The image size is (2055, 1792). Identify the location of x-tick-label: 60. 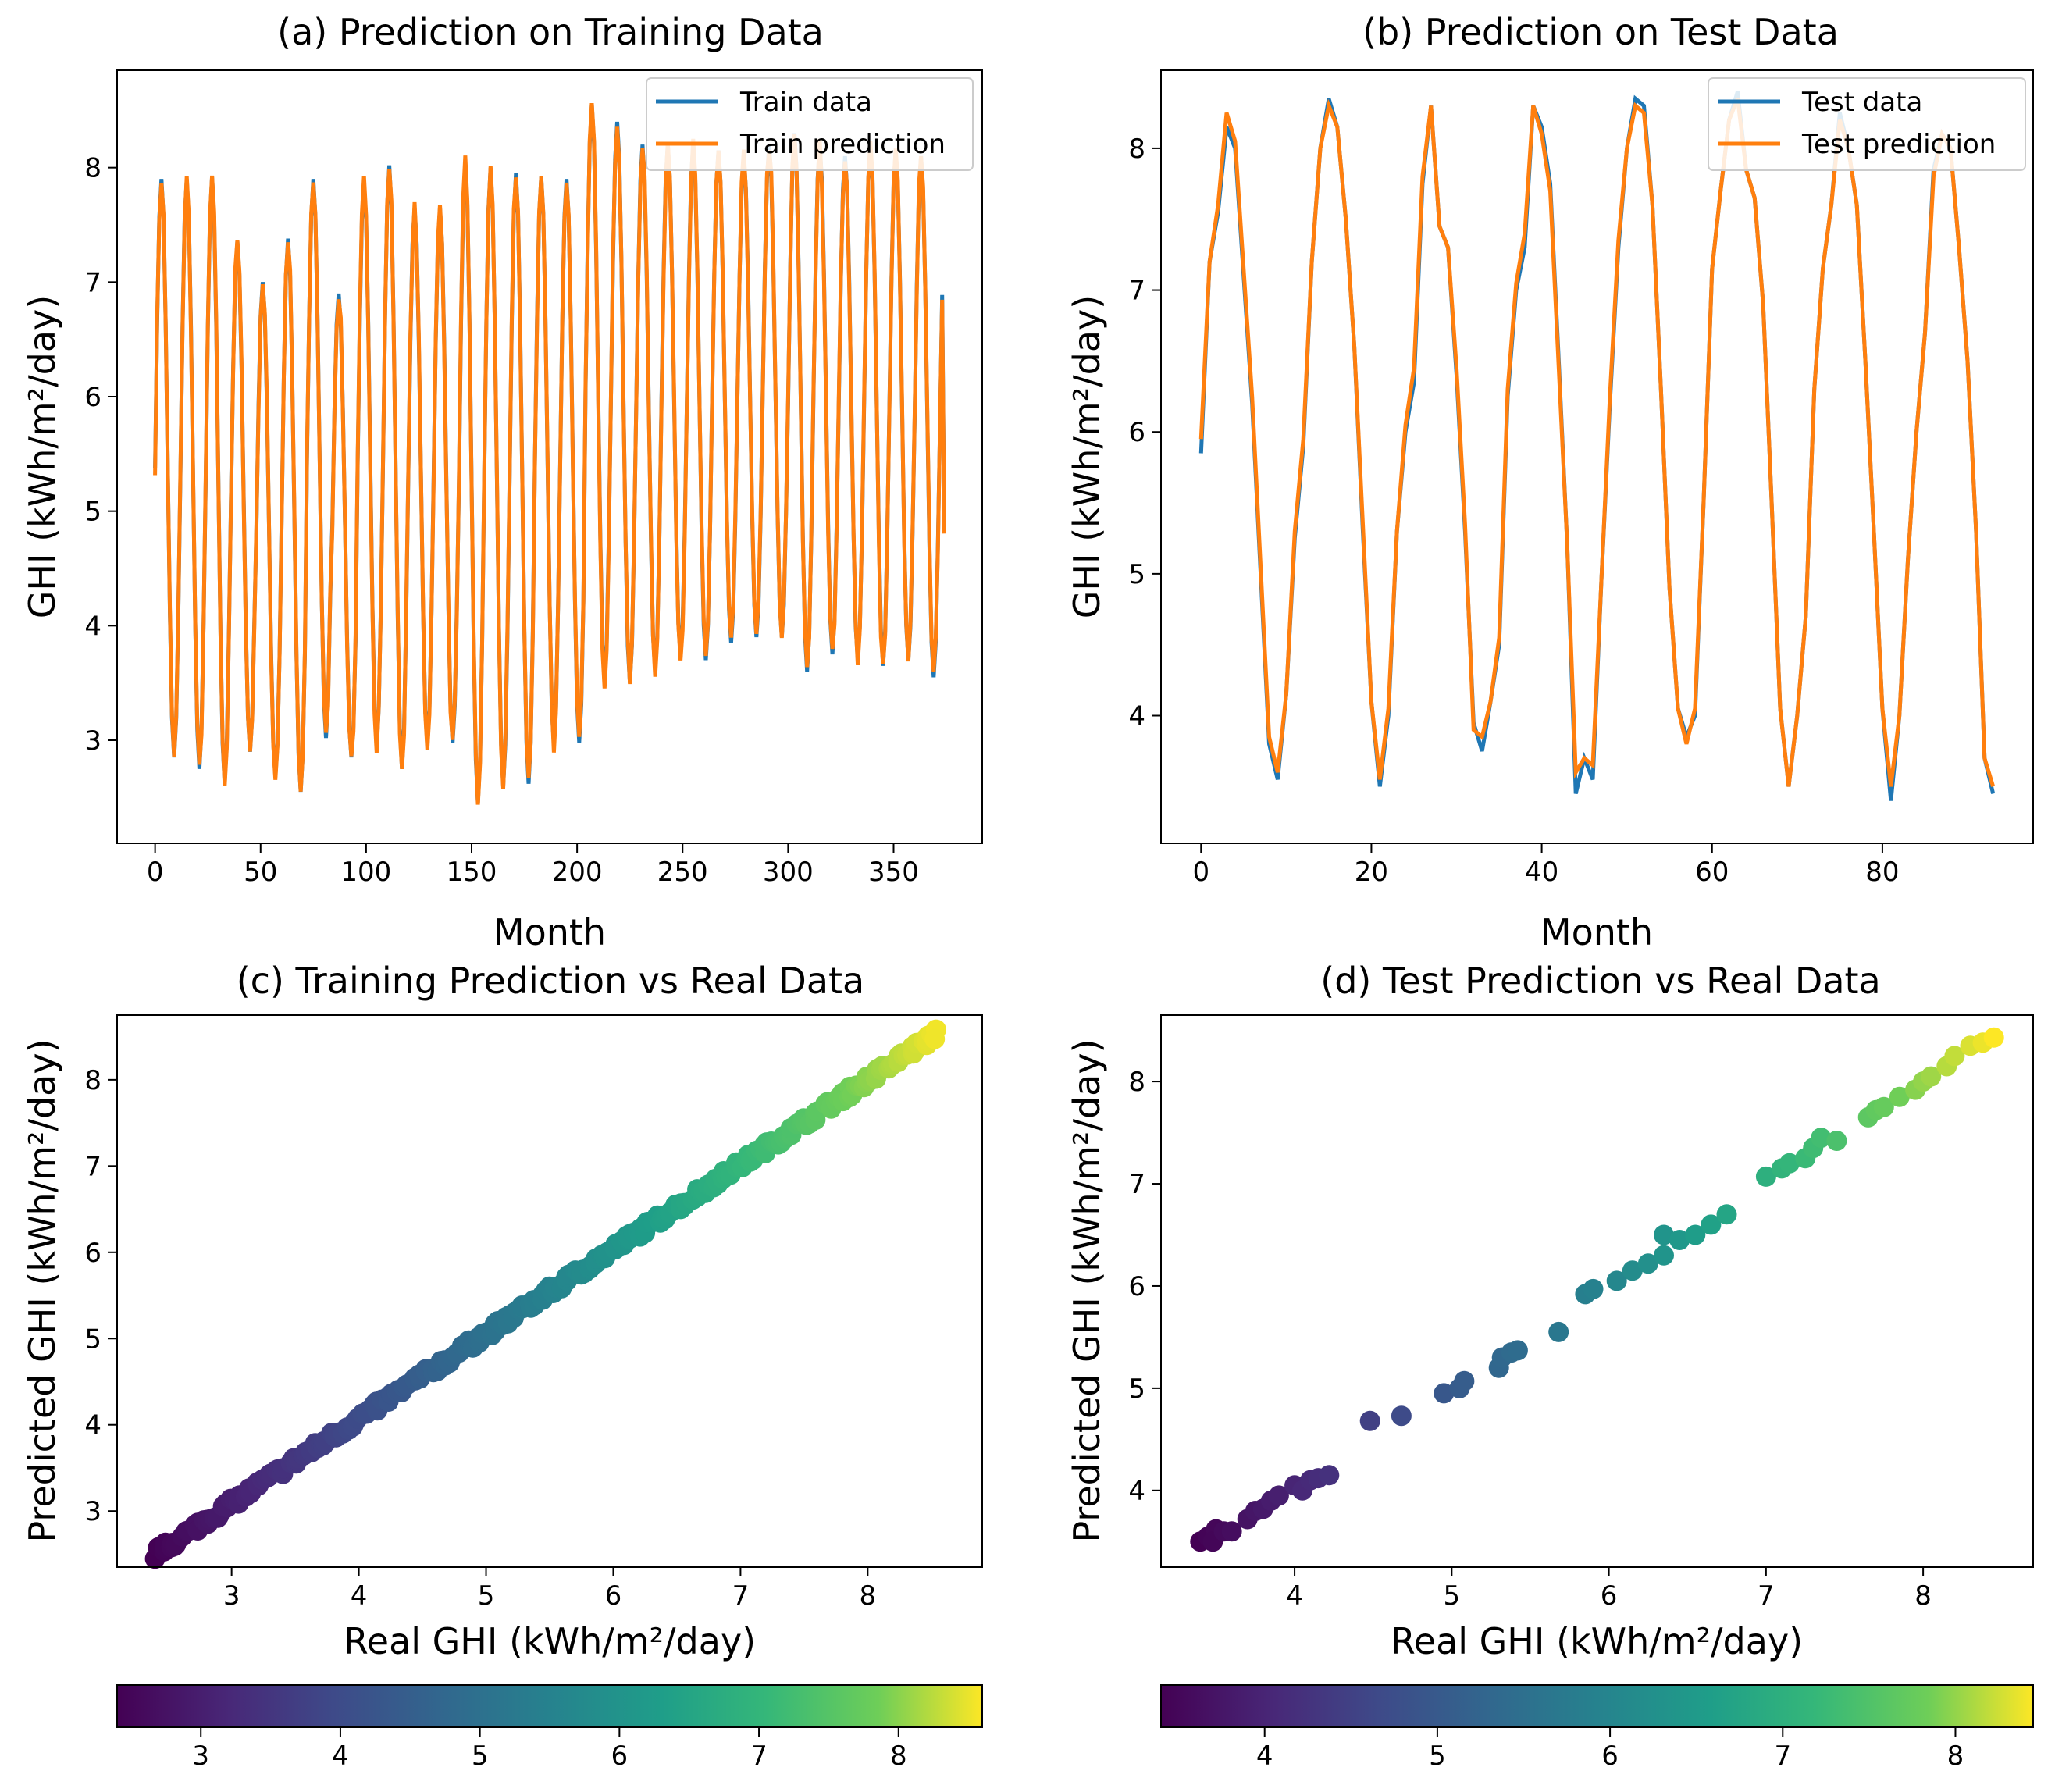
(1712, 872).